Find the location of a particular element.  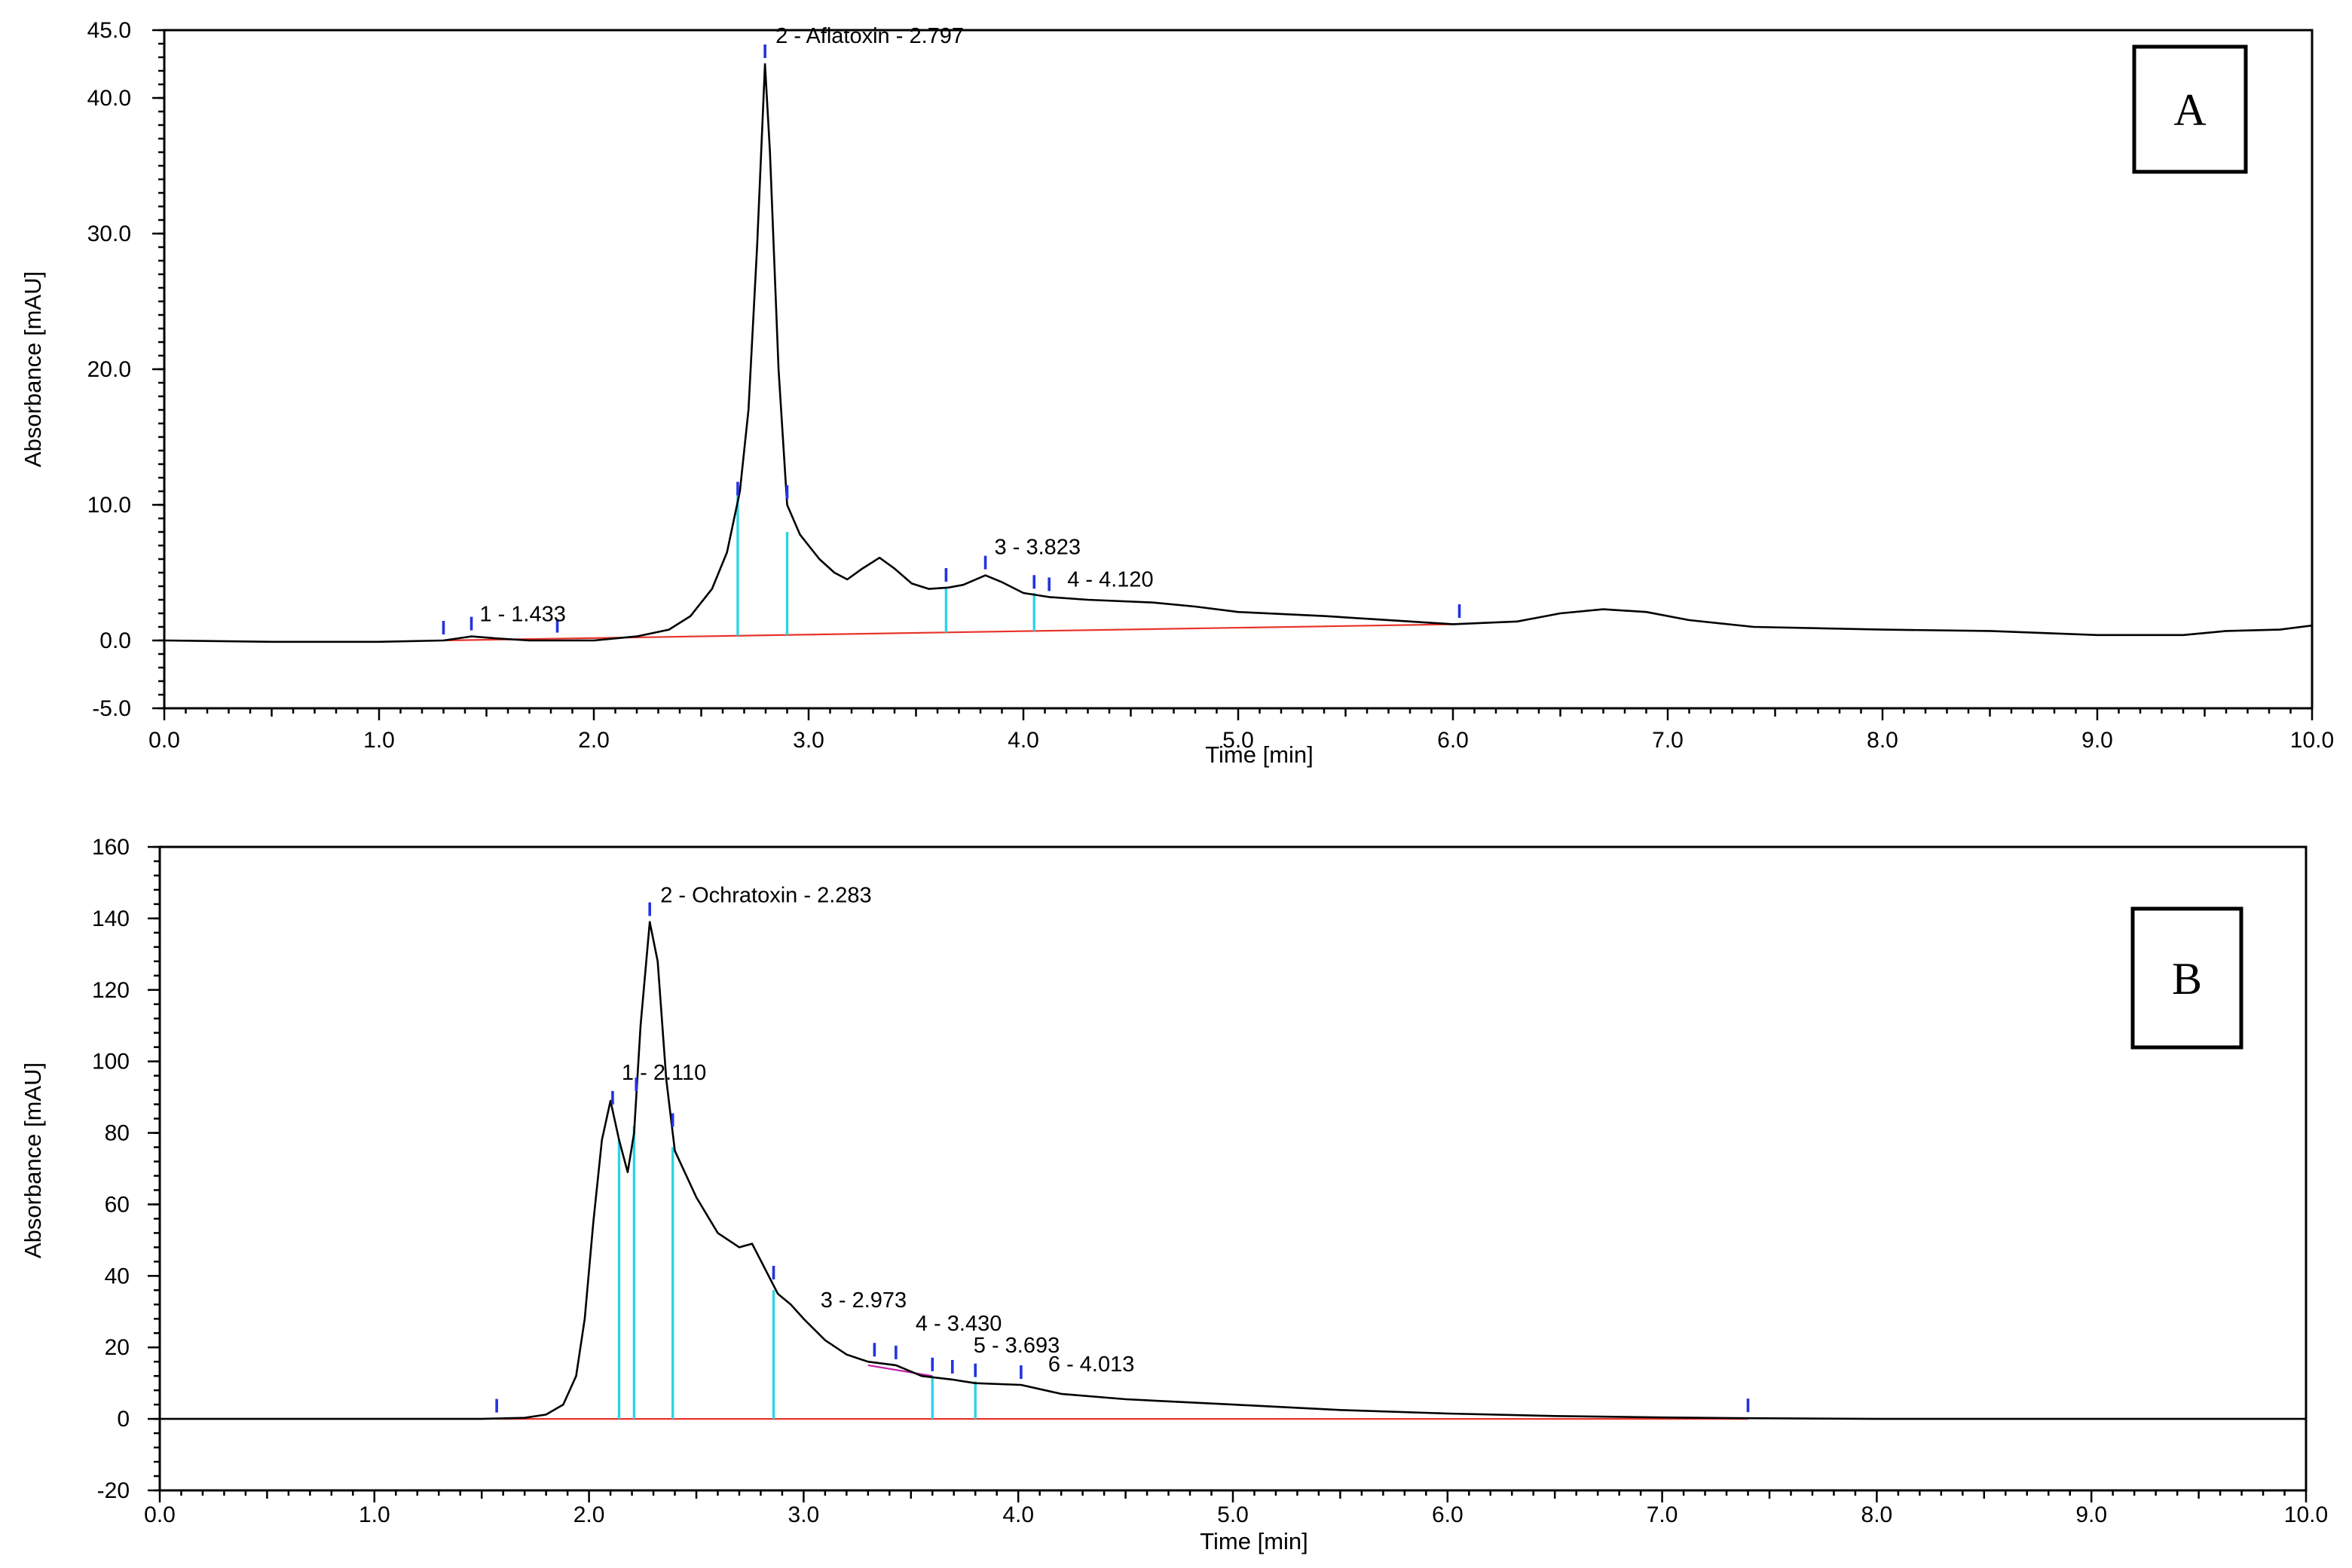

y-tick-label: -20 is located at coordinates (114, 1490).